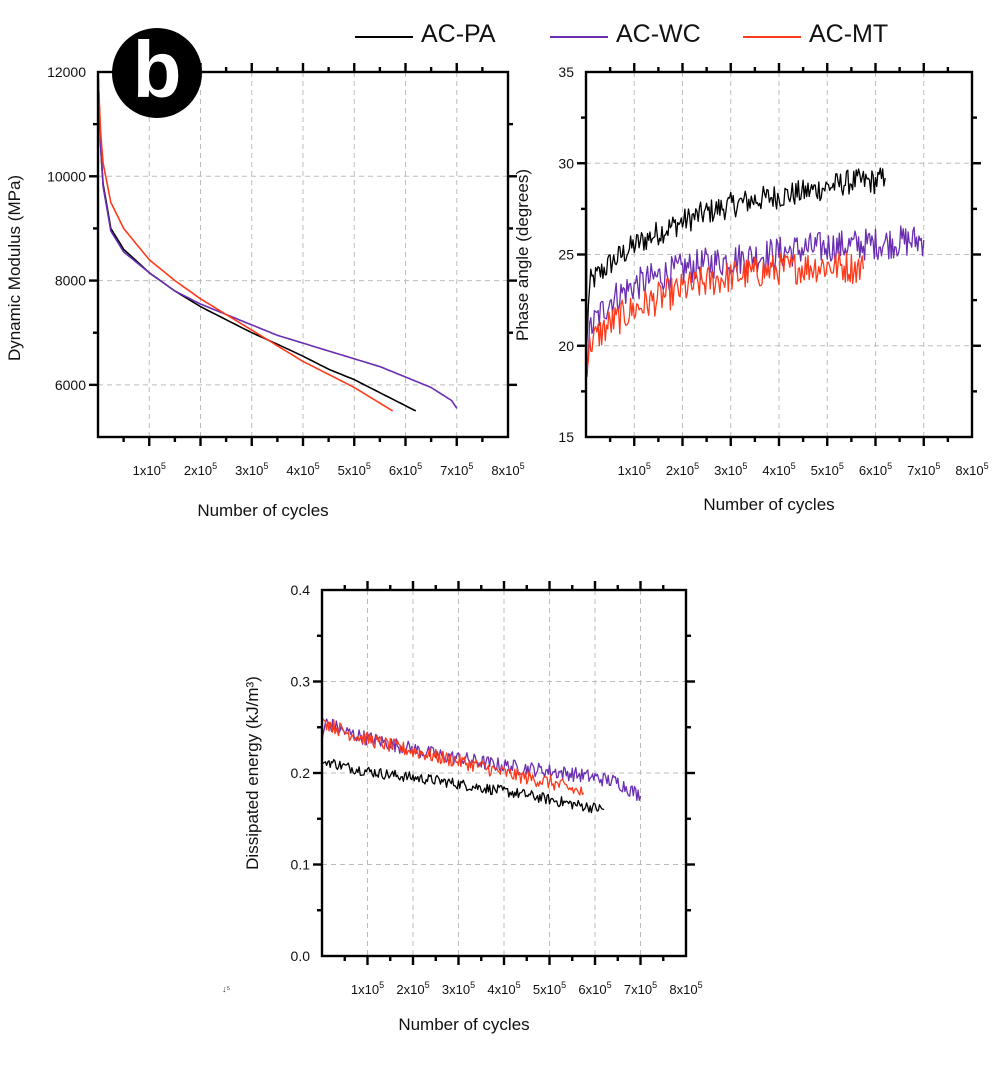 The width and height of the screenshot is (1000, 1091). Describe the element at coordinates (301, 956) in the screenshot. I see `y-tick-label: 0.0` at that location.